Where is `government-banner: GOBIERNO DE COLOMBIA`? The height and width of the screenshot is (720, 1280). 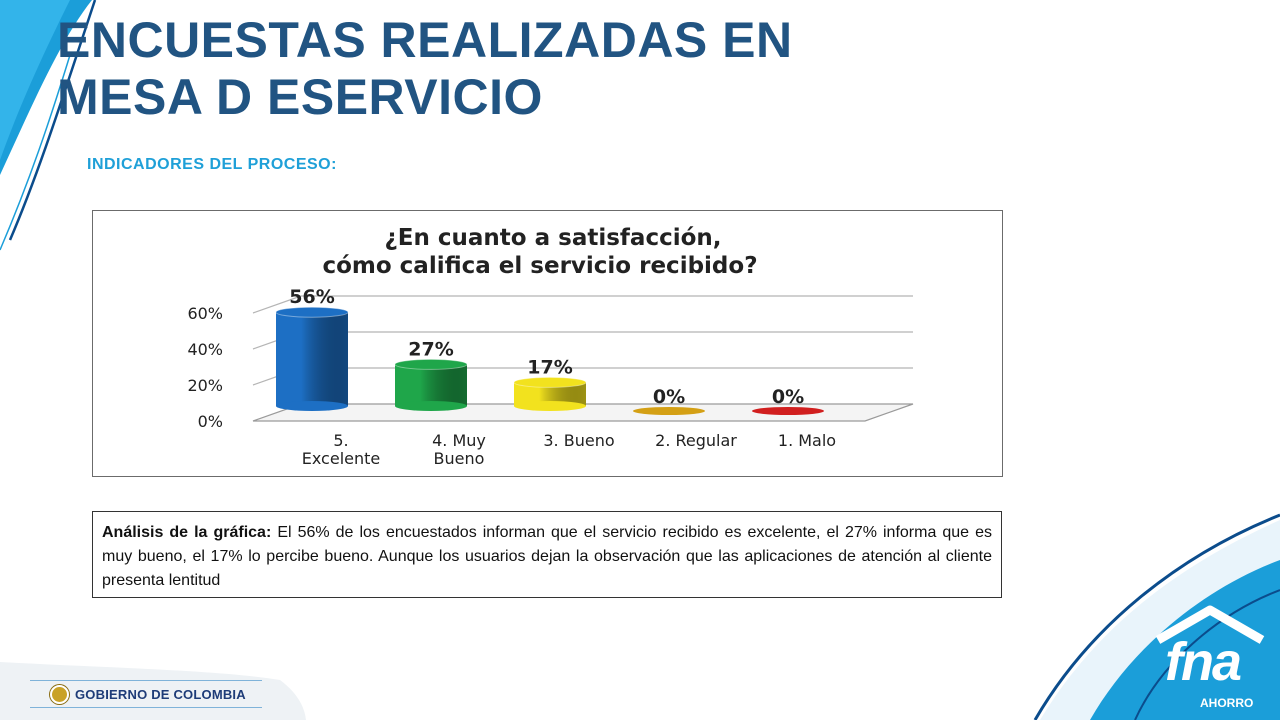
government-banner: GOBIERNO DE COLOMBIA is located at coordinates (146, 694).